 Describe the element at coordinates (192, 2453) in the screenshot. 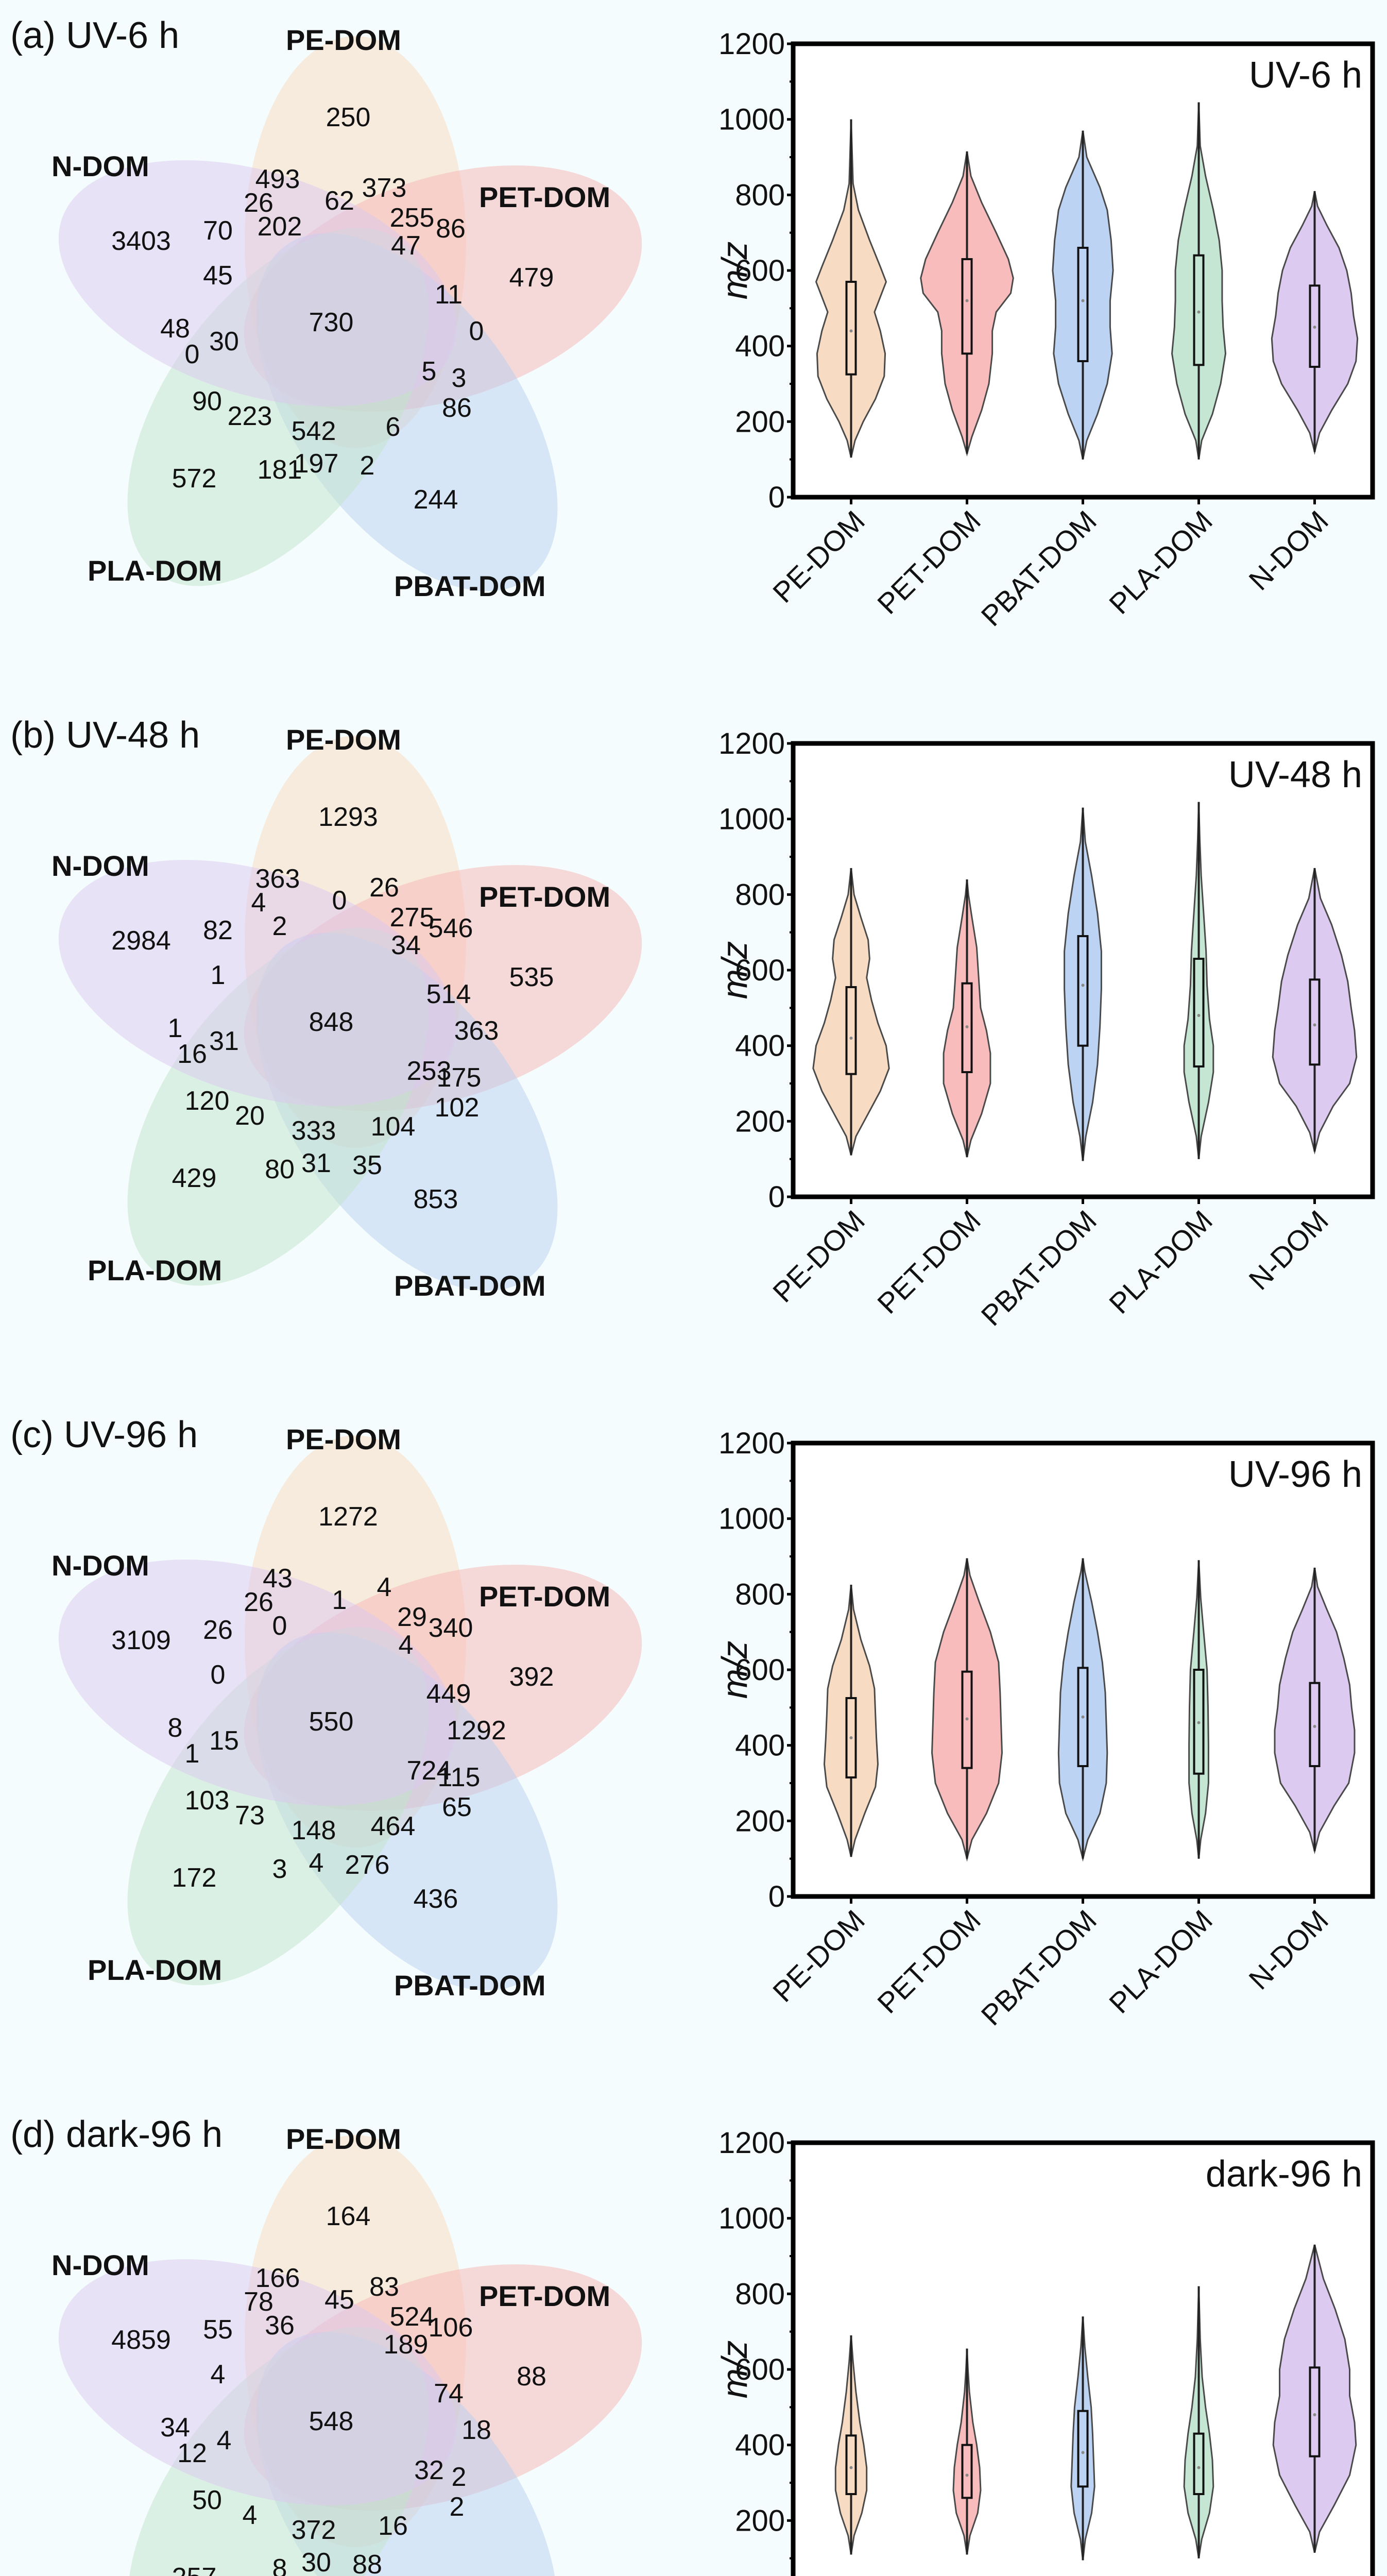

I see `venn-region-count: 12` at that location.